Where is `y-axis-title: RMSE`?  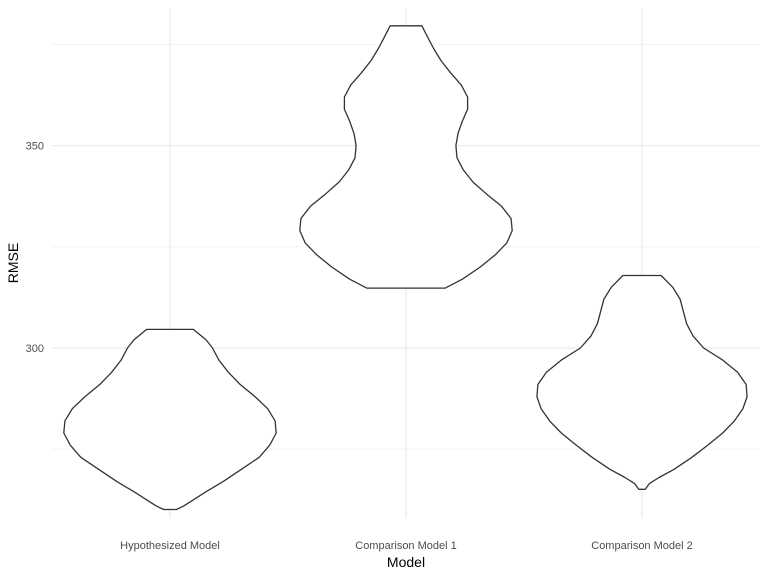
y-axis-title: RMSE is located at coordinates (13, 263).